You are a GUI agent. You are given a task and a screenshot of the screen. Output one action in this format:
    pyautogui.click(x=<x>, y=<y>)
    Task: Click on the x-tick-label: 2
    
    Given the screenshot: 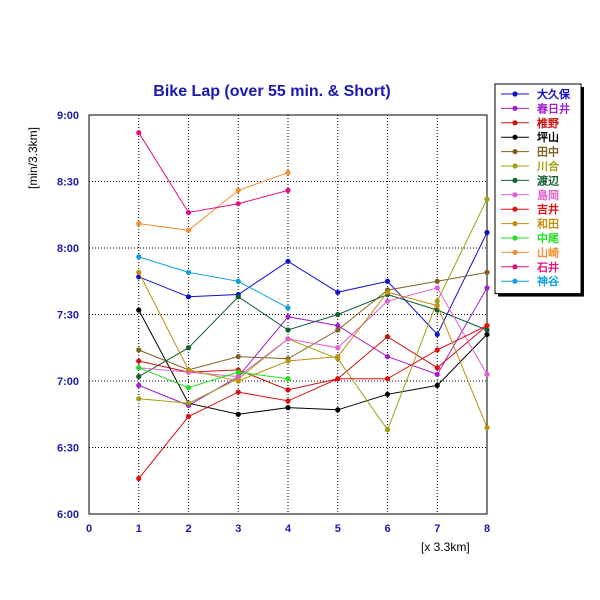 What is the action you would take?
    pyautogui.click(x=188, y=529)
    